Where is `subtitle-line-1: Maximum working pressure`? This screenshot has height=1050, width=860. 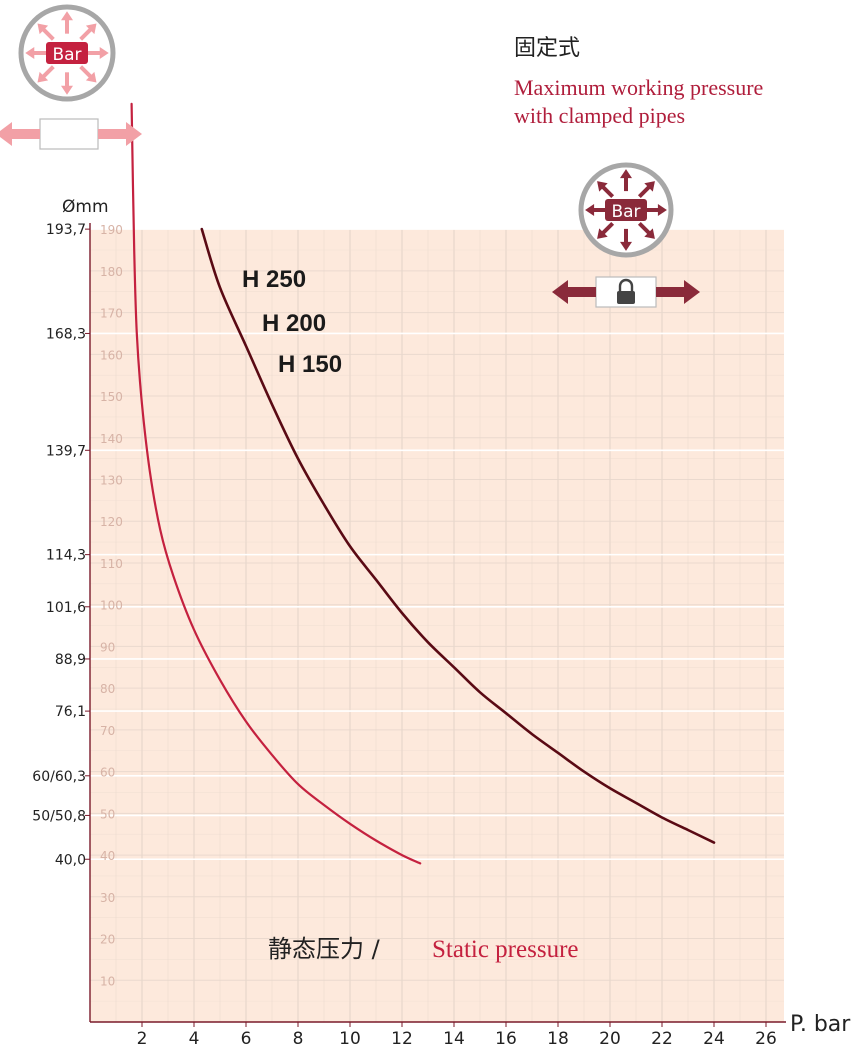
subtitle-line-1: Maximum working pressure is located at coordinates (639, 87).